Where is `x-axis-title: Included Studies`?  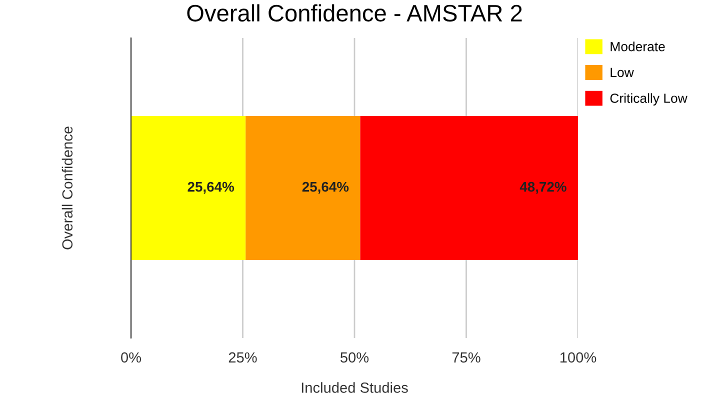
x-axis-title: Included Studies is located at coordinates (355, 387).